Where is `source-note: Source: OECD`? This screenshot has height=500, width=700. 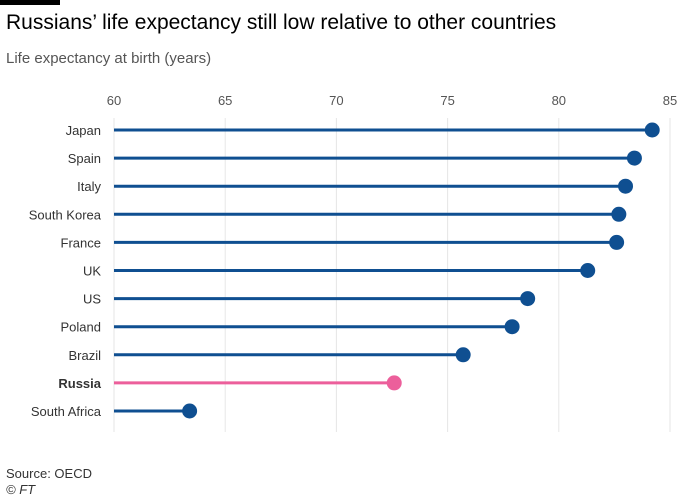
source-note: Source: OECD is located at coordinates (49, 473).